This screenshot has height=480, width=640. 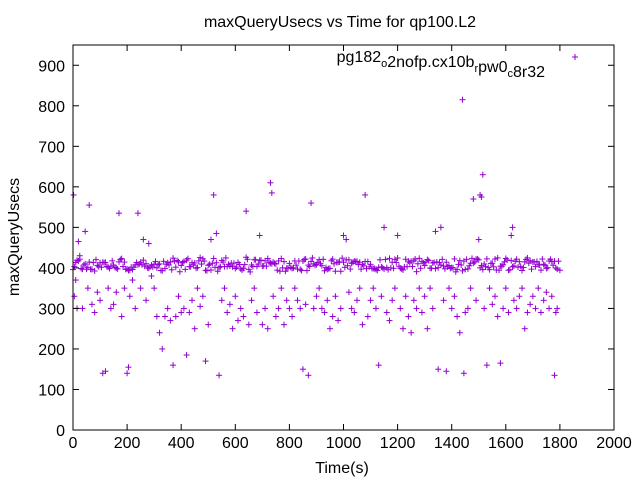 I want to click on y-tick-label: 500, so click(x=51, y=228).